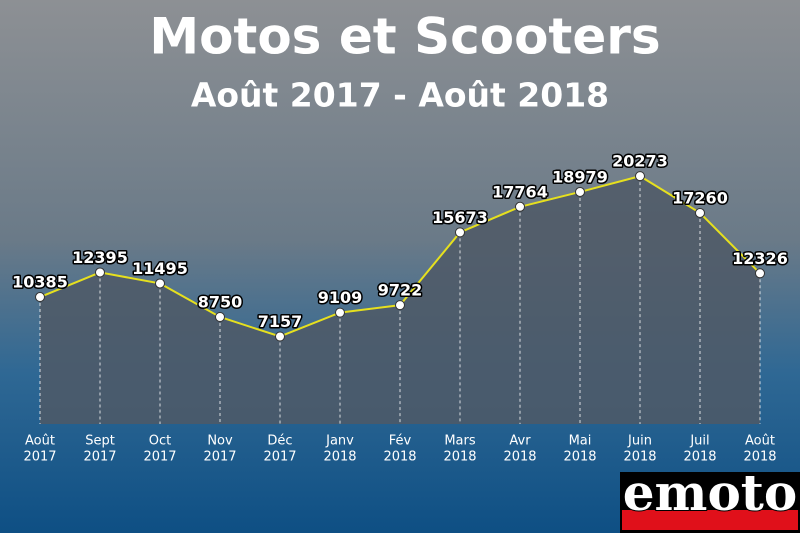 The image size is (800, 533). Describe the element at coordinates (404, 37) in the screenshot. I see `chart-title: Motos et Scooters` at that location.